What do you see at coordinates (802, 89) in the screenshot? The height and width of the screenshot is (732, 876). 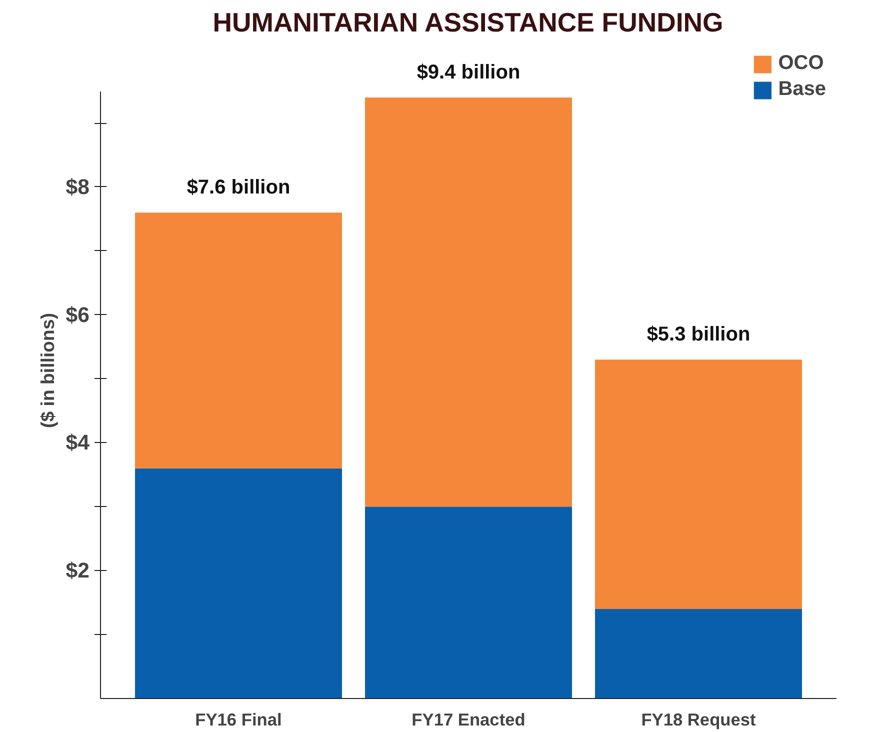 I see `legend-label: Base` at bounding box center [802, 89].